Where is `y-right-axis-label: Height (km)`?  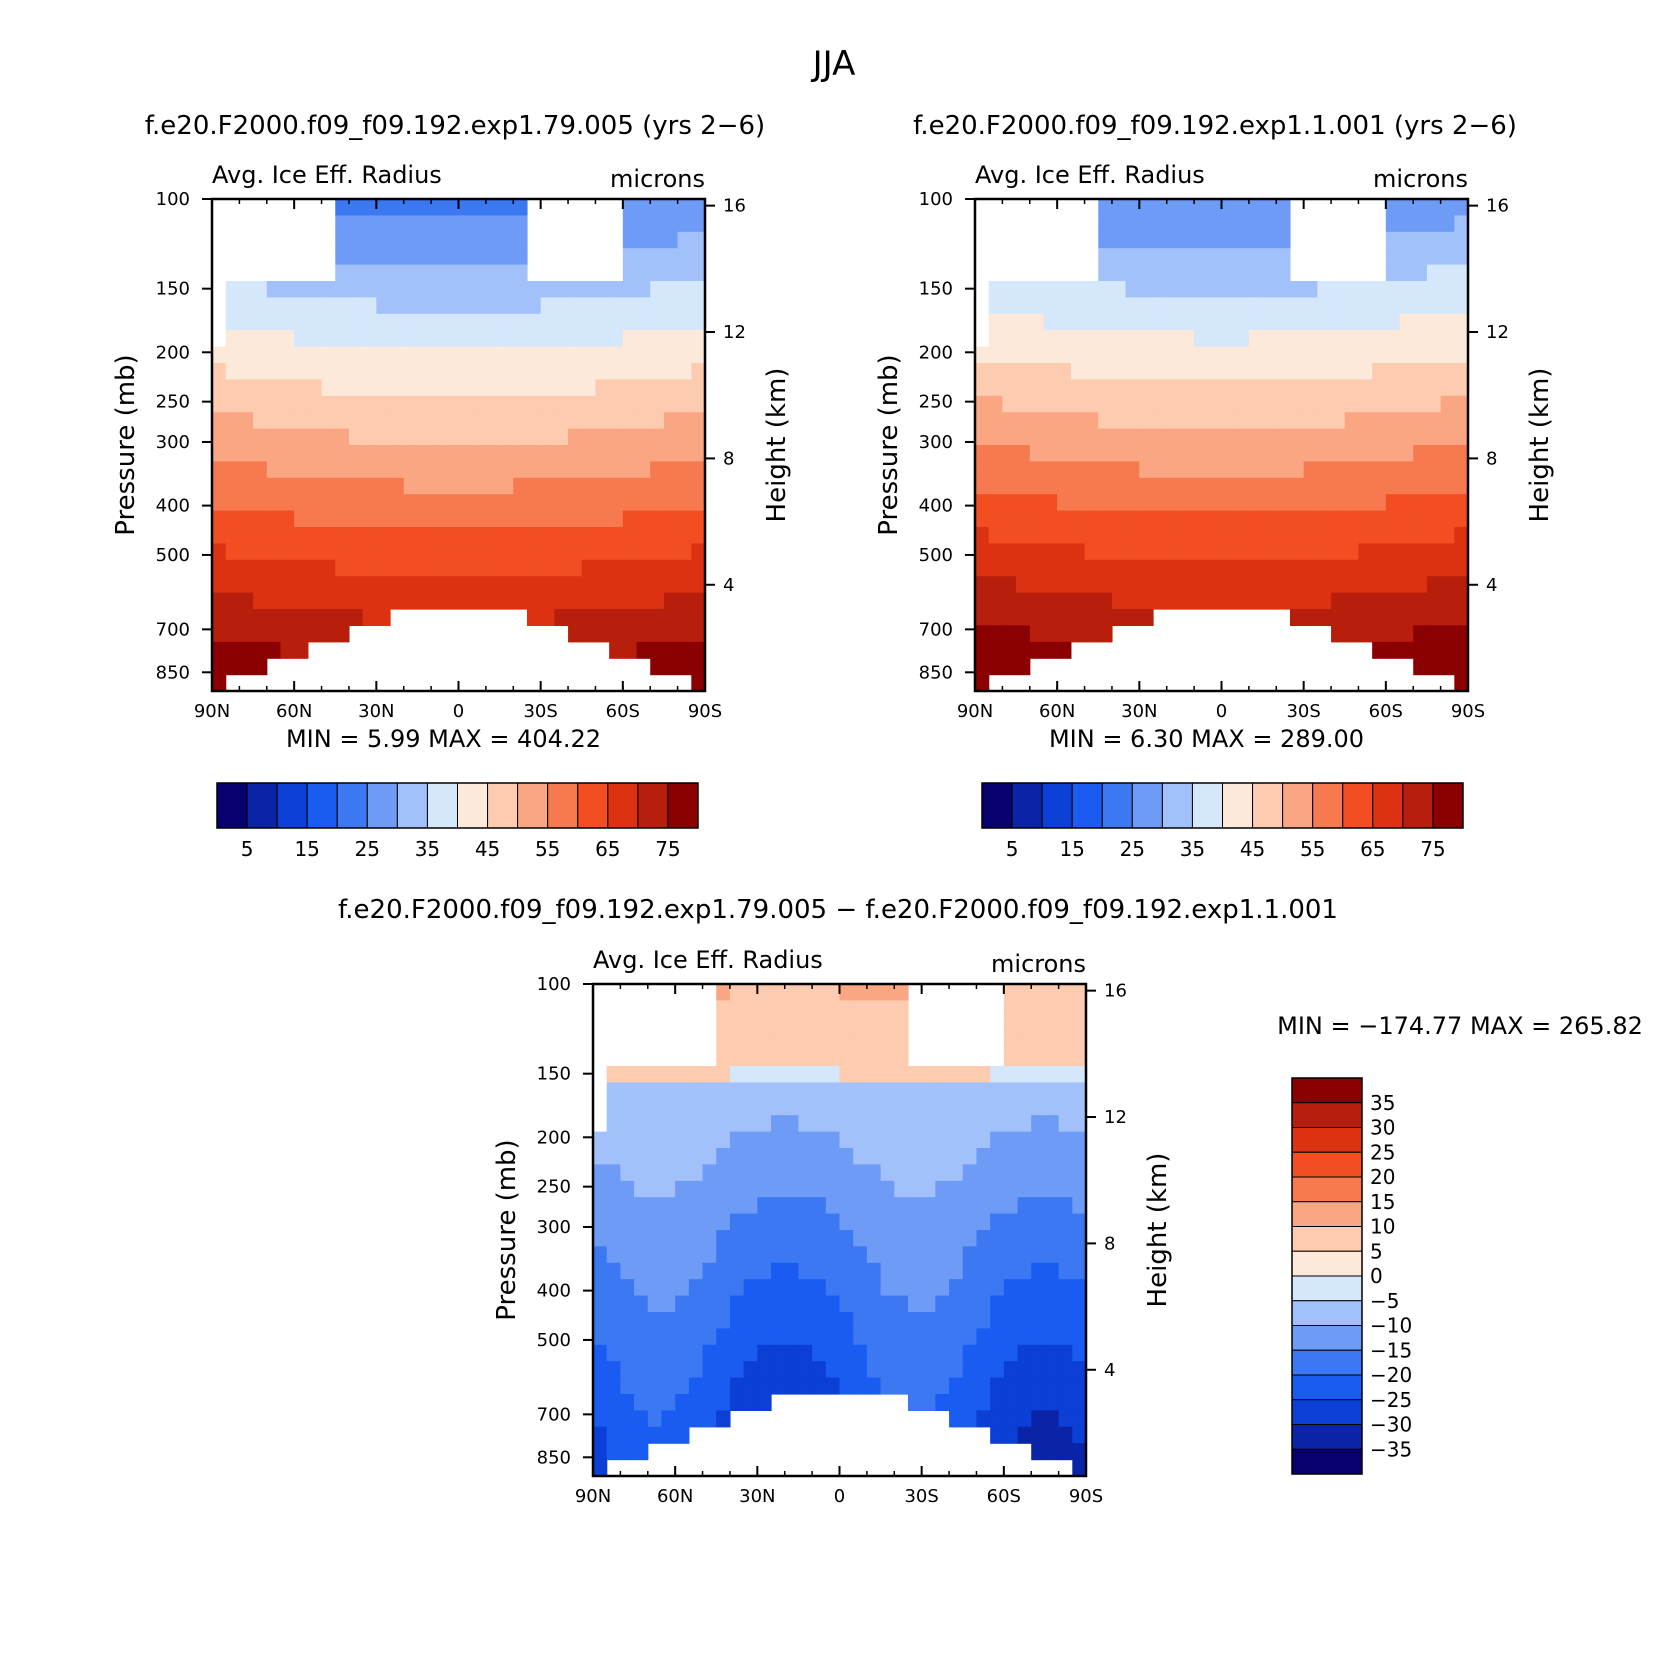
y-right-axis-label: Height (km) is located at coordinates (1158, 1230).